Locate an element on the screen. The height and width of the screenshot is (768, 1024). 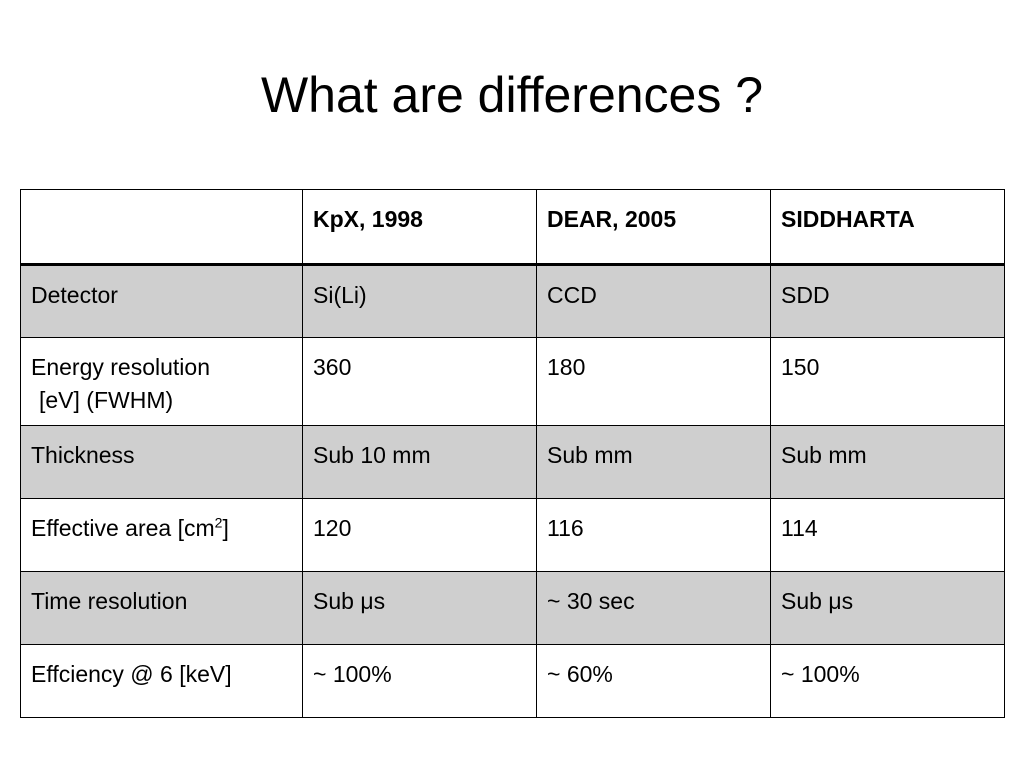
table-row-efficiency: Effciency @ 6 [keV] ~ 100% ~ 60% ~ 100% is located at coordinates (512, 681).